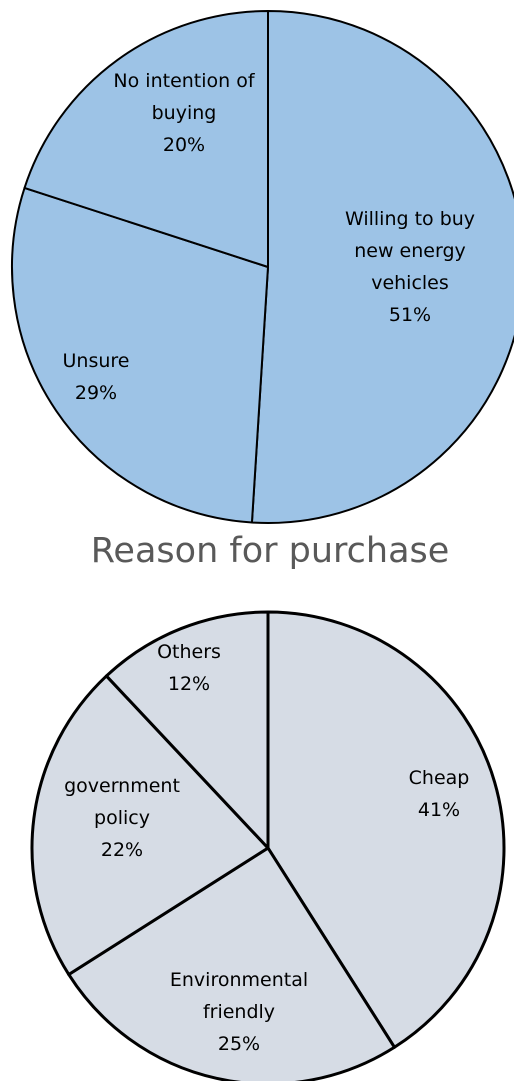 Image resolution: width=514 pixels, height=1085 pixels. Describe the element at coordinates (184, 113) in the screenshot. I see `pie1-label-no-intention-of-buying: No intention of buying 20%` at that location.